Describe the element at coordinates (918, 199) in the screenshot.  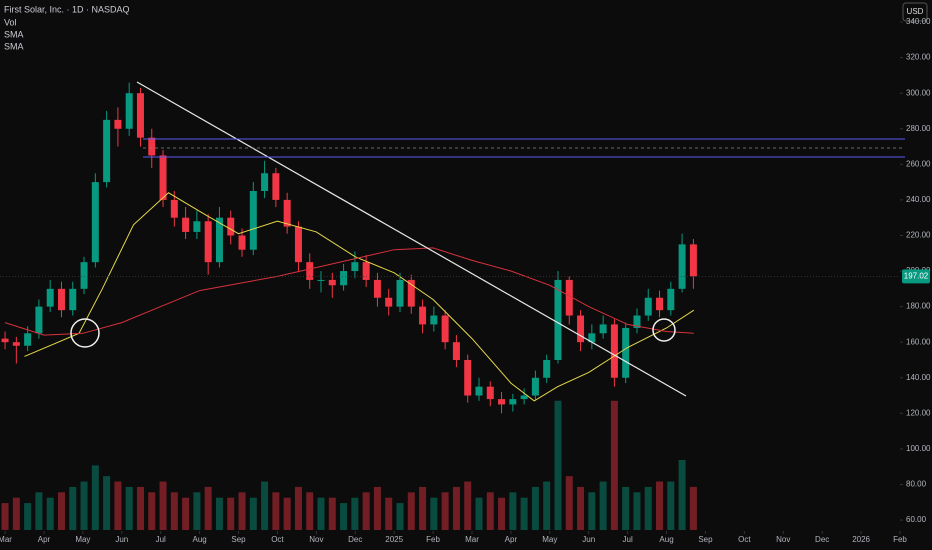
I see `y-tick-label: 240.00` at that location.